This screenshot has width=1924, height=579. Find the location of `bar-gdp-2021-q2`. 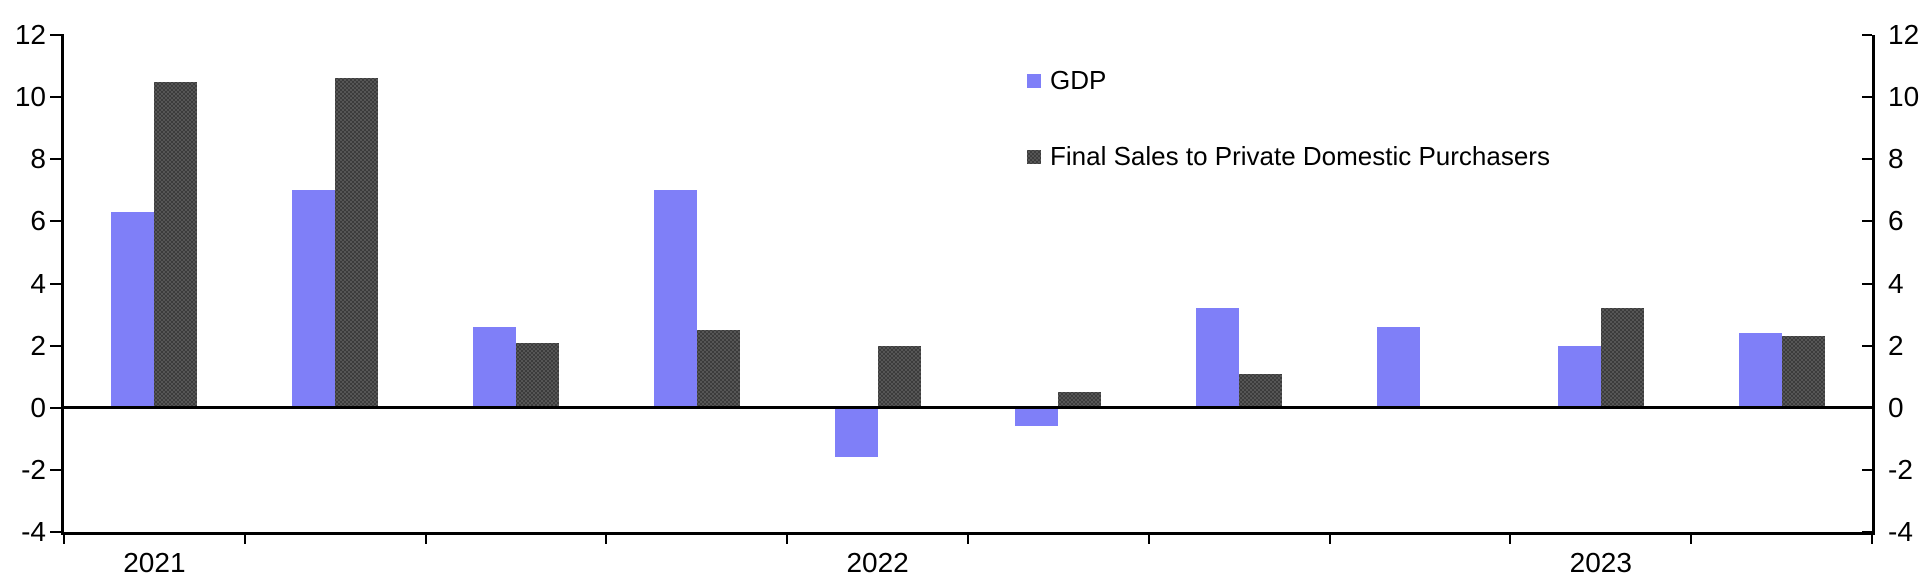

bar-gdp-2021-q2 is located at coordinates (314, 299).